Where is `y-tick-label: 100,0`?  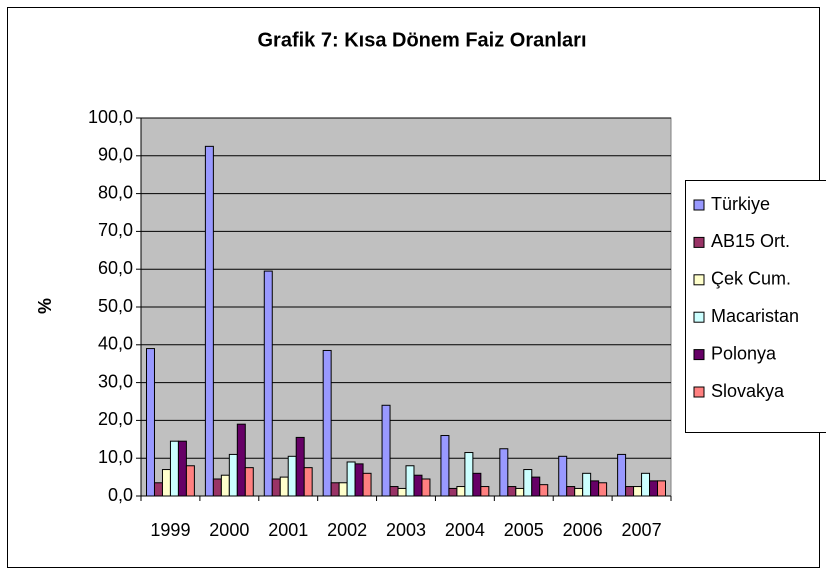
y-tick-label: 100,0 is located at coordinates (110, 117).